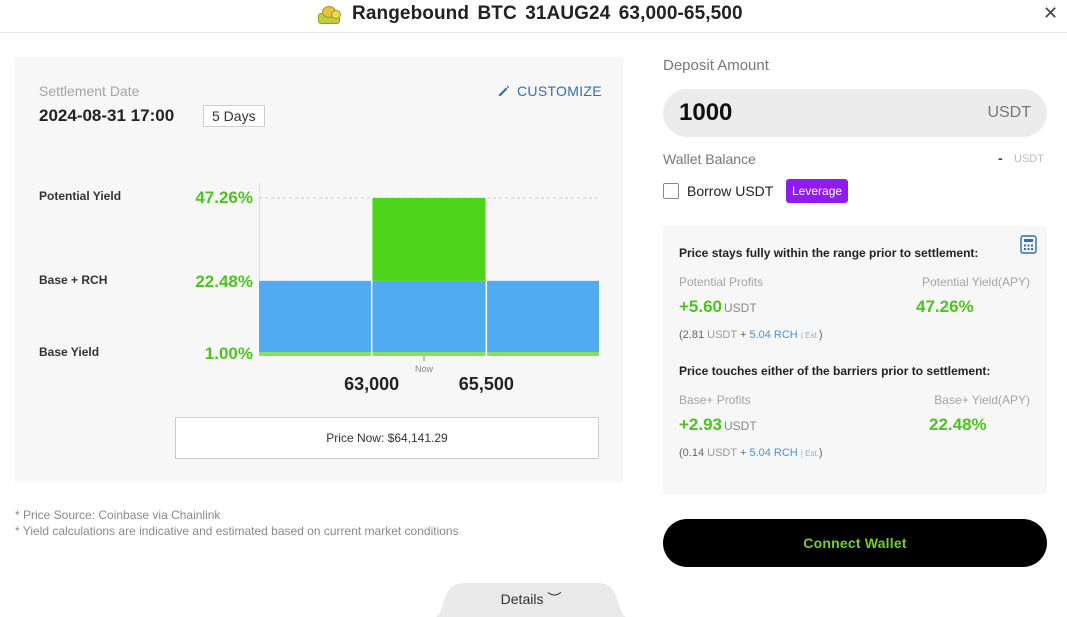 The height and width of the screenshot is (617, 1067). What do you see at coordinates (234, 116) in the screenshot?
I see `days-badge: 5 Days` at bounding box center [234, 116].